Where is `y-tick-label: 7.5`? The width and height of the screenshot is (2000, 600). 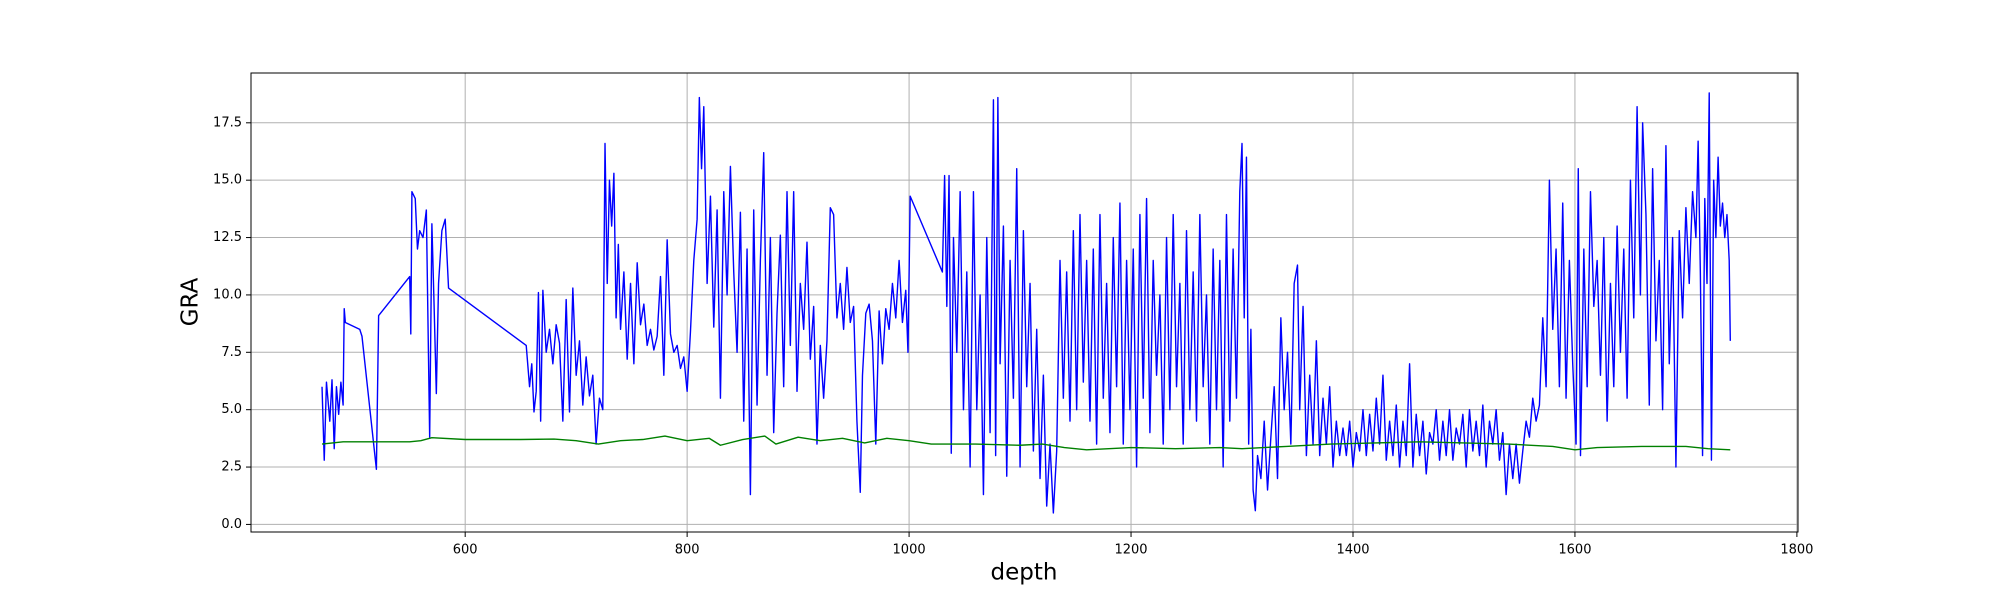 y-tick-label: 7.5 is located at coordinates (231, 352).